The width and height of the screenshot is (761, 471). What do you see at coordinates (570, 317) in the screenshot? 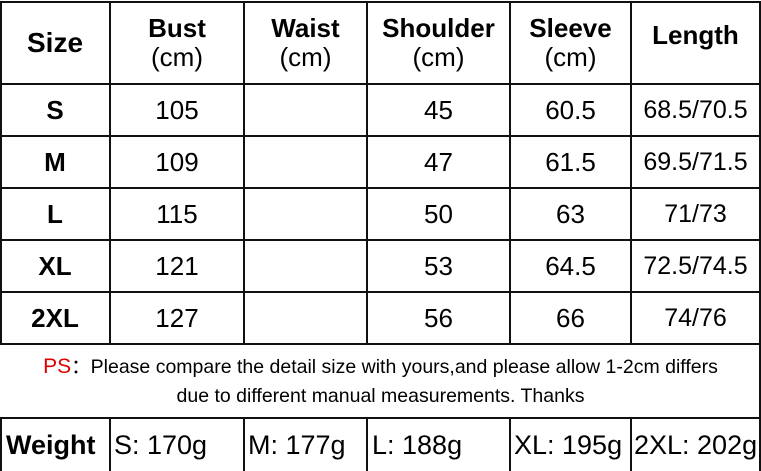
I see `cell-sleeve: 66` at bounding box center [570, 317].